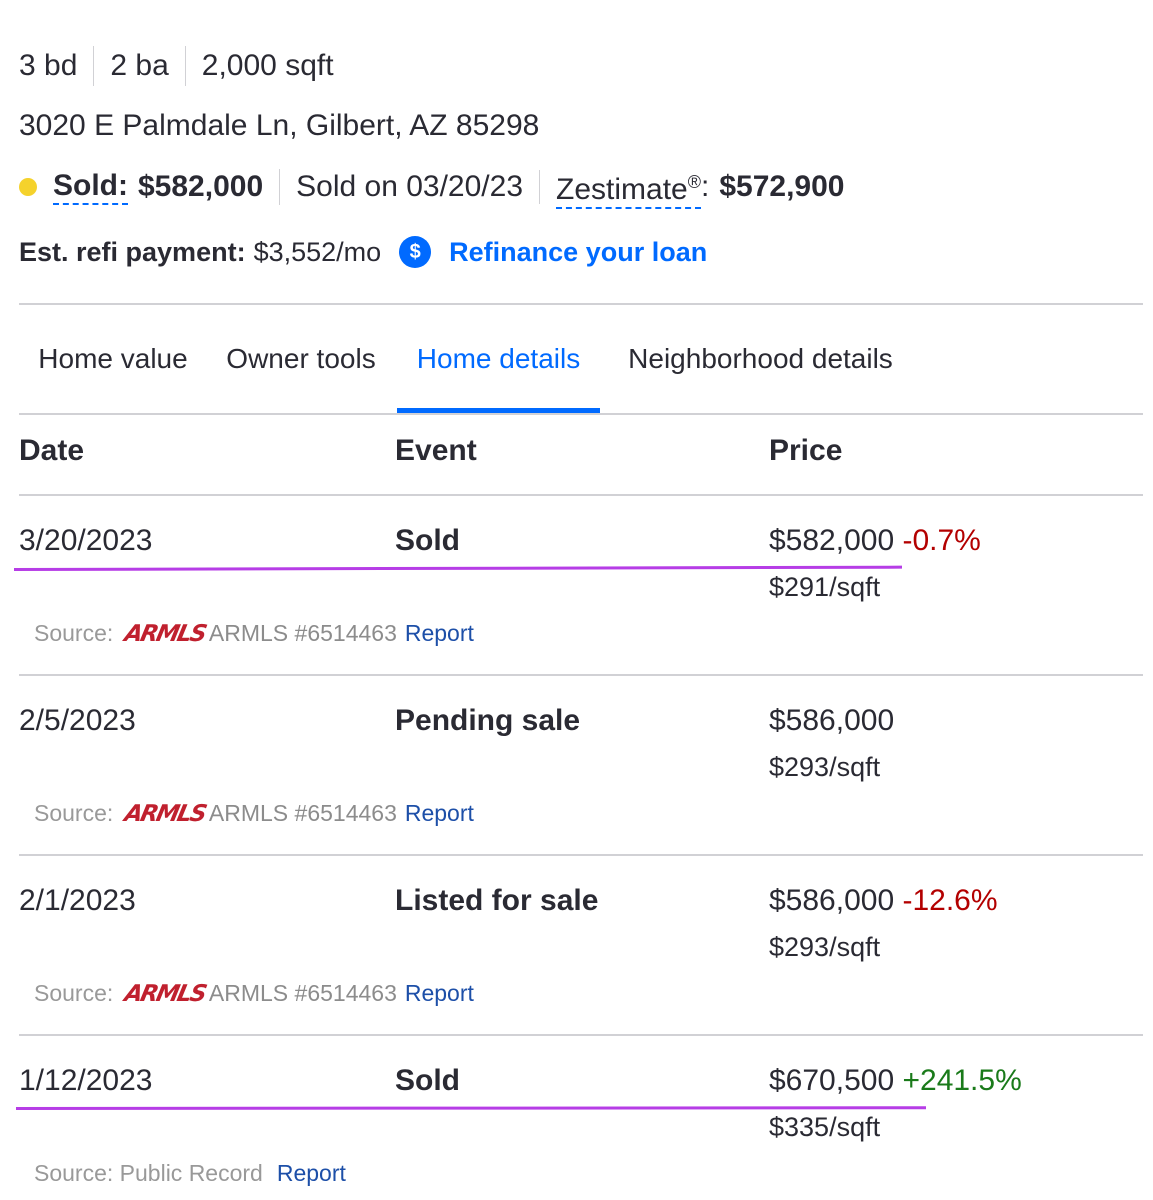 The height and width of the screenshot is (1200, 1153). I want to click on refinance-link: Refinance your loan, so click(578, 251).